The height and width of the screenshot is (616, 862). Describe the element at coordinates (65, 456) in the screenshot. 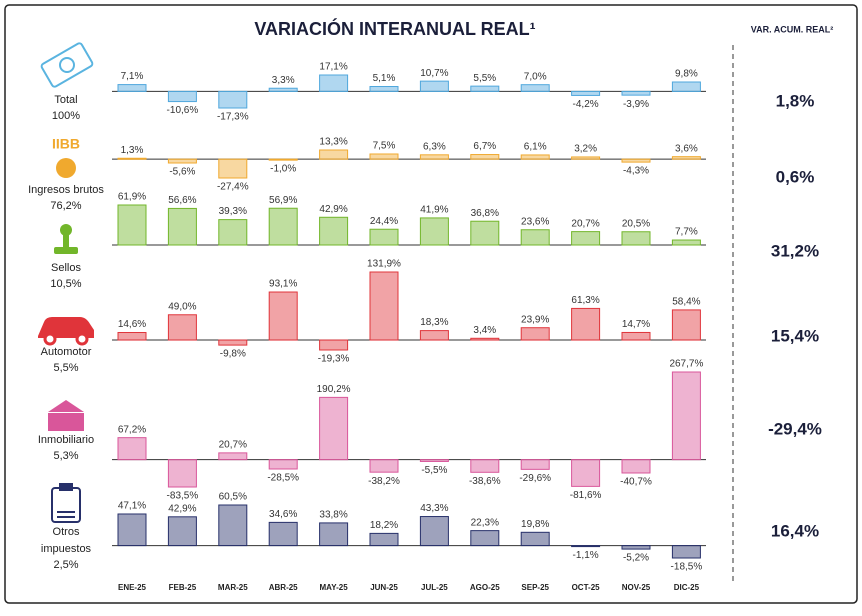

I see `series-weight: 5,3%` at that location.